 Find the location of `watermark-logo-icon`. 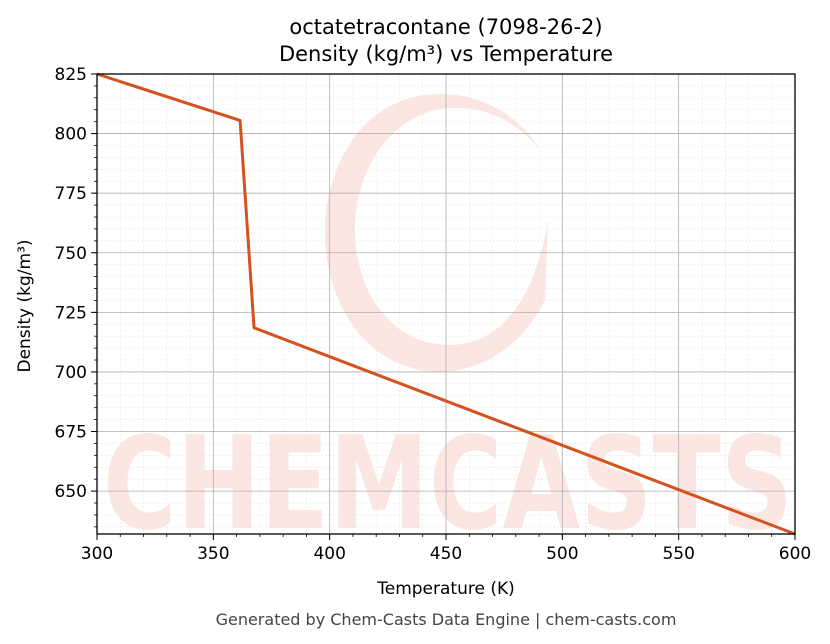

watermark-logo-icon is located at coordinates (436, 232).